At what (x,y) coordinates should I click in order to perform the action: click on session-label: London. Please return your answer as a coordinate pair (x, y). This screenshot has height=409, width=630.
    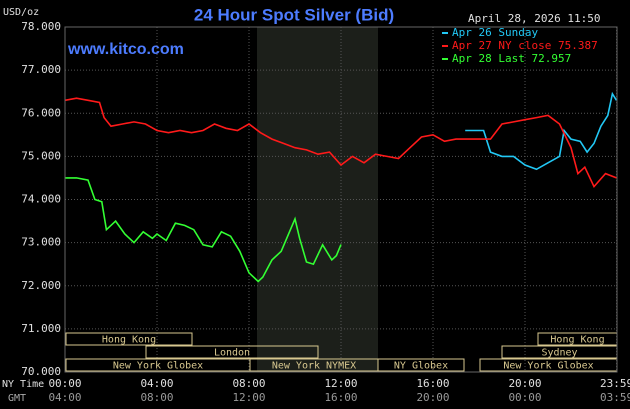
    Looking at the image, I should click on (232, 353).